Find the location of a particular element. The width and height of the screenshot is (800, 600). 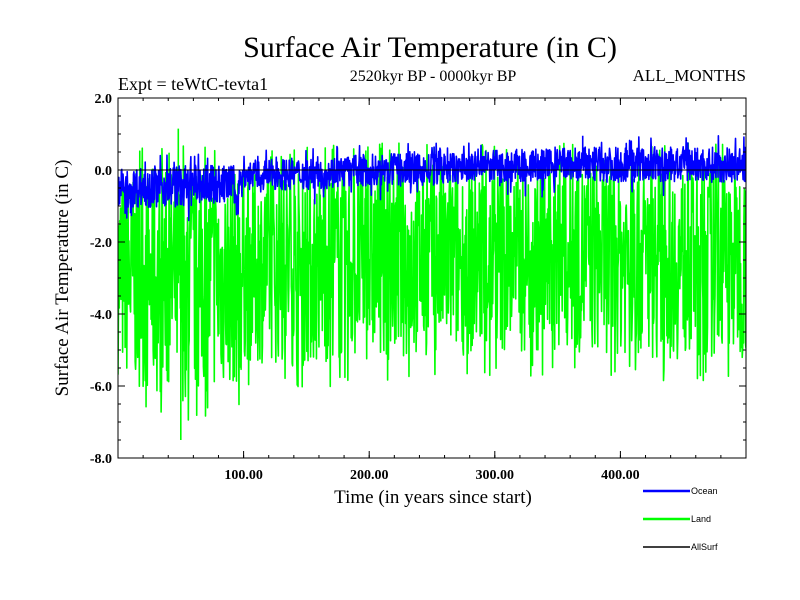

experiment-label: Expt = teWtC-tevta1 is located at coordinates (193, 84).